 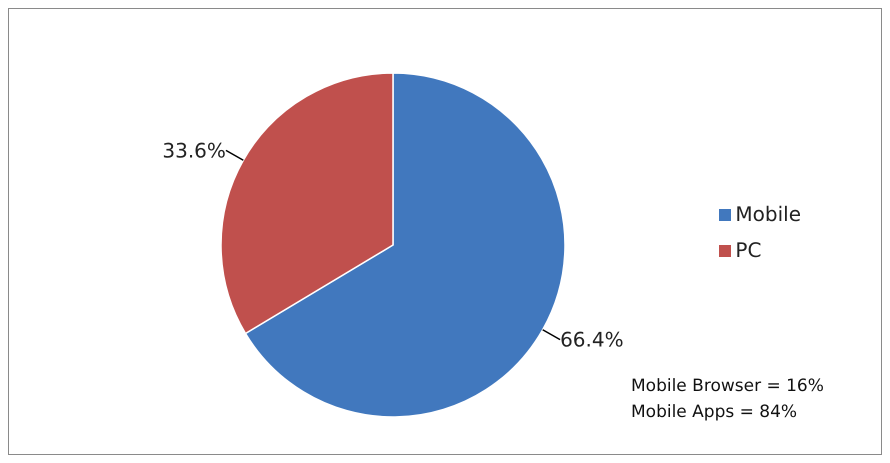 What do you see at coordinates (714, 412) in the screenshot?
I see `text: Mobile Apps = 84%` at bounding box center [714, 412].